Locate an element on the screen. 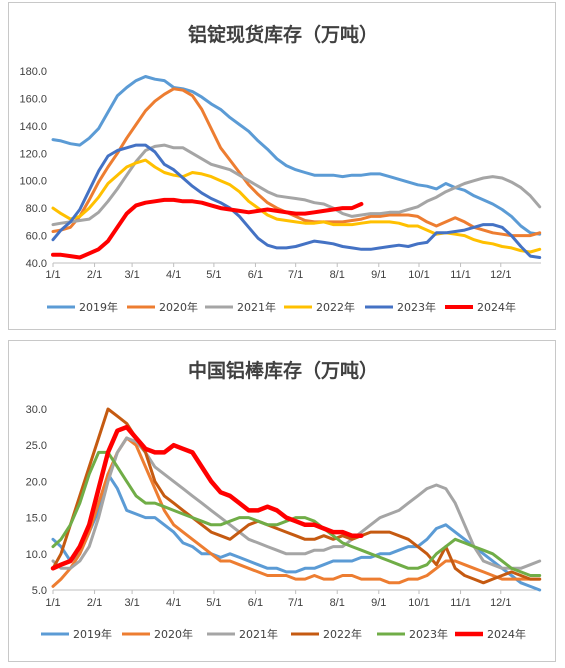  y-tick-label: 25.0 is located at coordinates (36, 446).